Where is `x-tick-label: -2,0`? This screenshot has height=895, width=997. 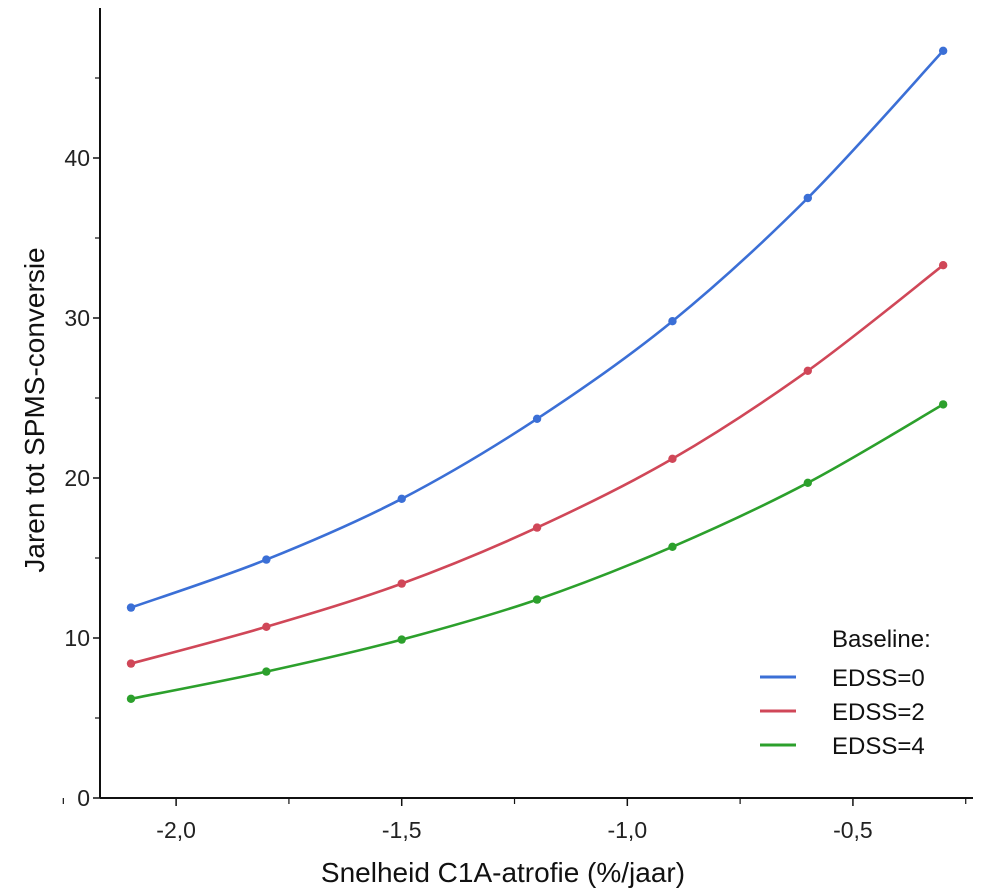
x-tick-label: -2,0 is located at coordinates (176, 830).